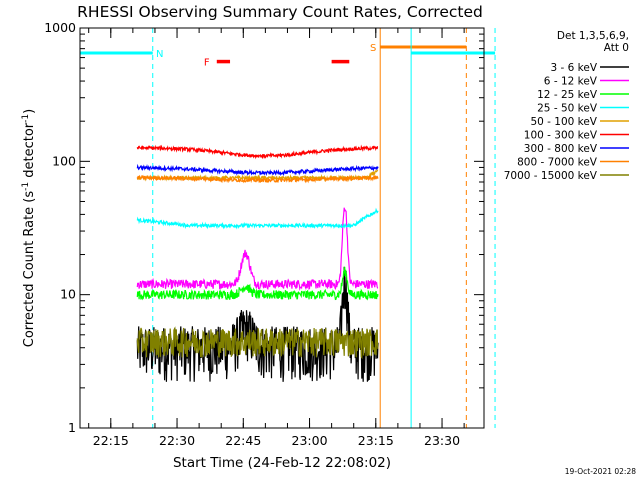 This screenshot has height=480, width=640. What do you see at coordinates (68, 294) in the screenshot?
I see `y-tick-label: 10` at bounding box center [68, 294].